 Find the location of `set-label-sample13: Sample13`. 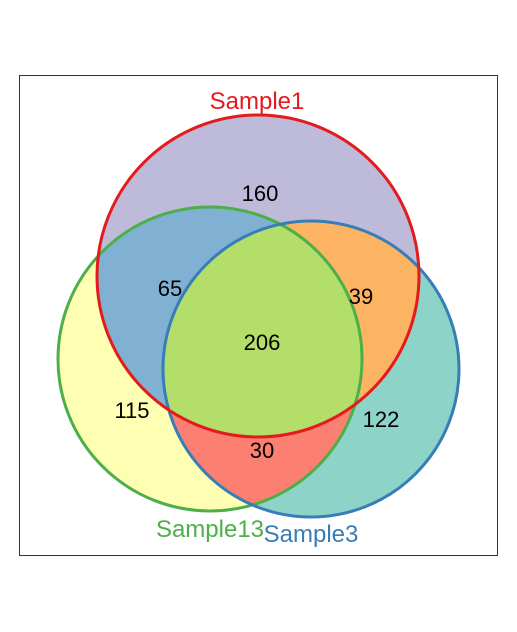

set-label-sample13: Sample13 is located at coordinates (210, 529).